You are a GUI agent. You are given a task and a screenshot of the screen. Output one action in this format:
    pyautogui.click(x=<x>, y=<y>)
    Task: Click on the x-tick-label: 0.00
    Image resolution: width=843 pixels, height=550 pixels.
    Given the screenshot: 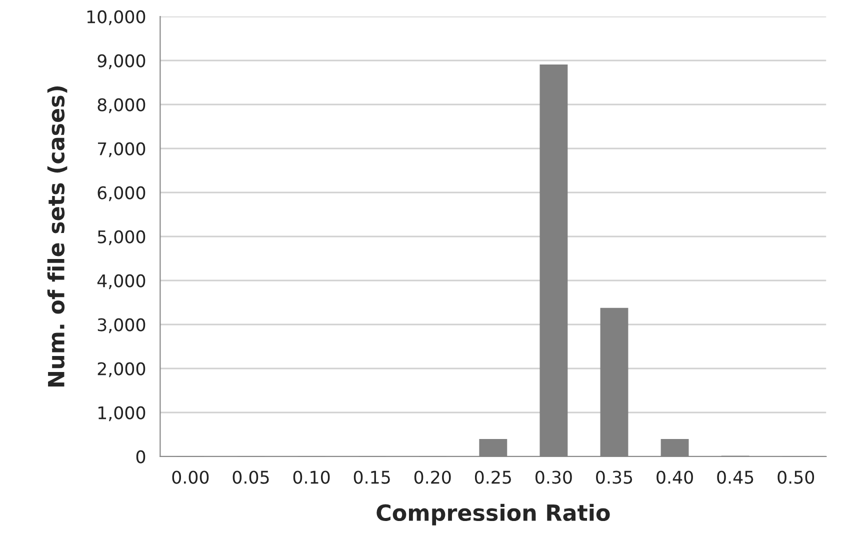 What is the action you would take?
    pyautogui.click(x=190, y=477)
    